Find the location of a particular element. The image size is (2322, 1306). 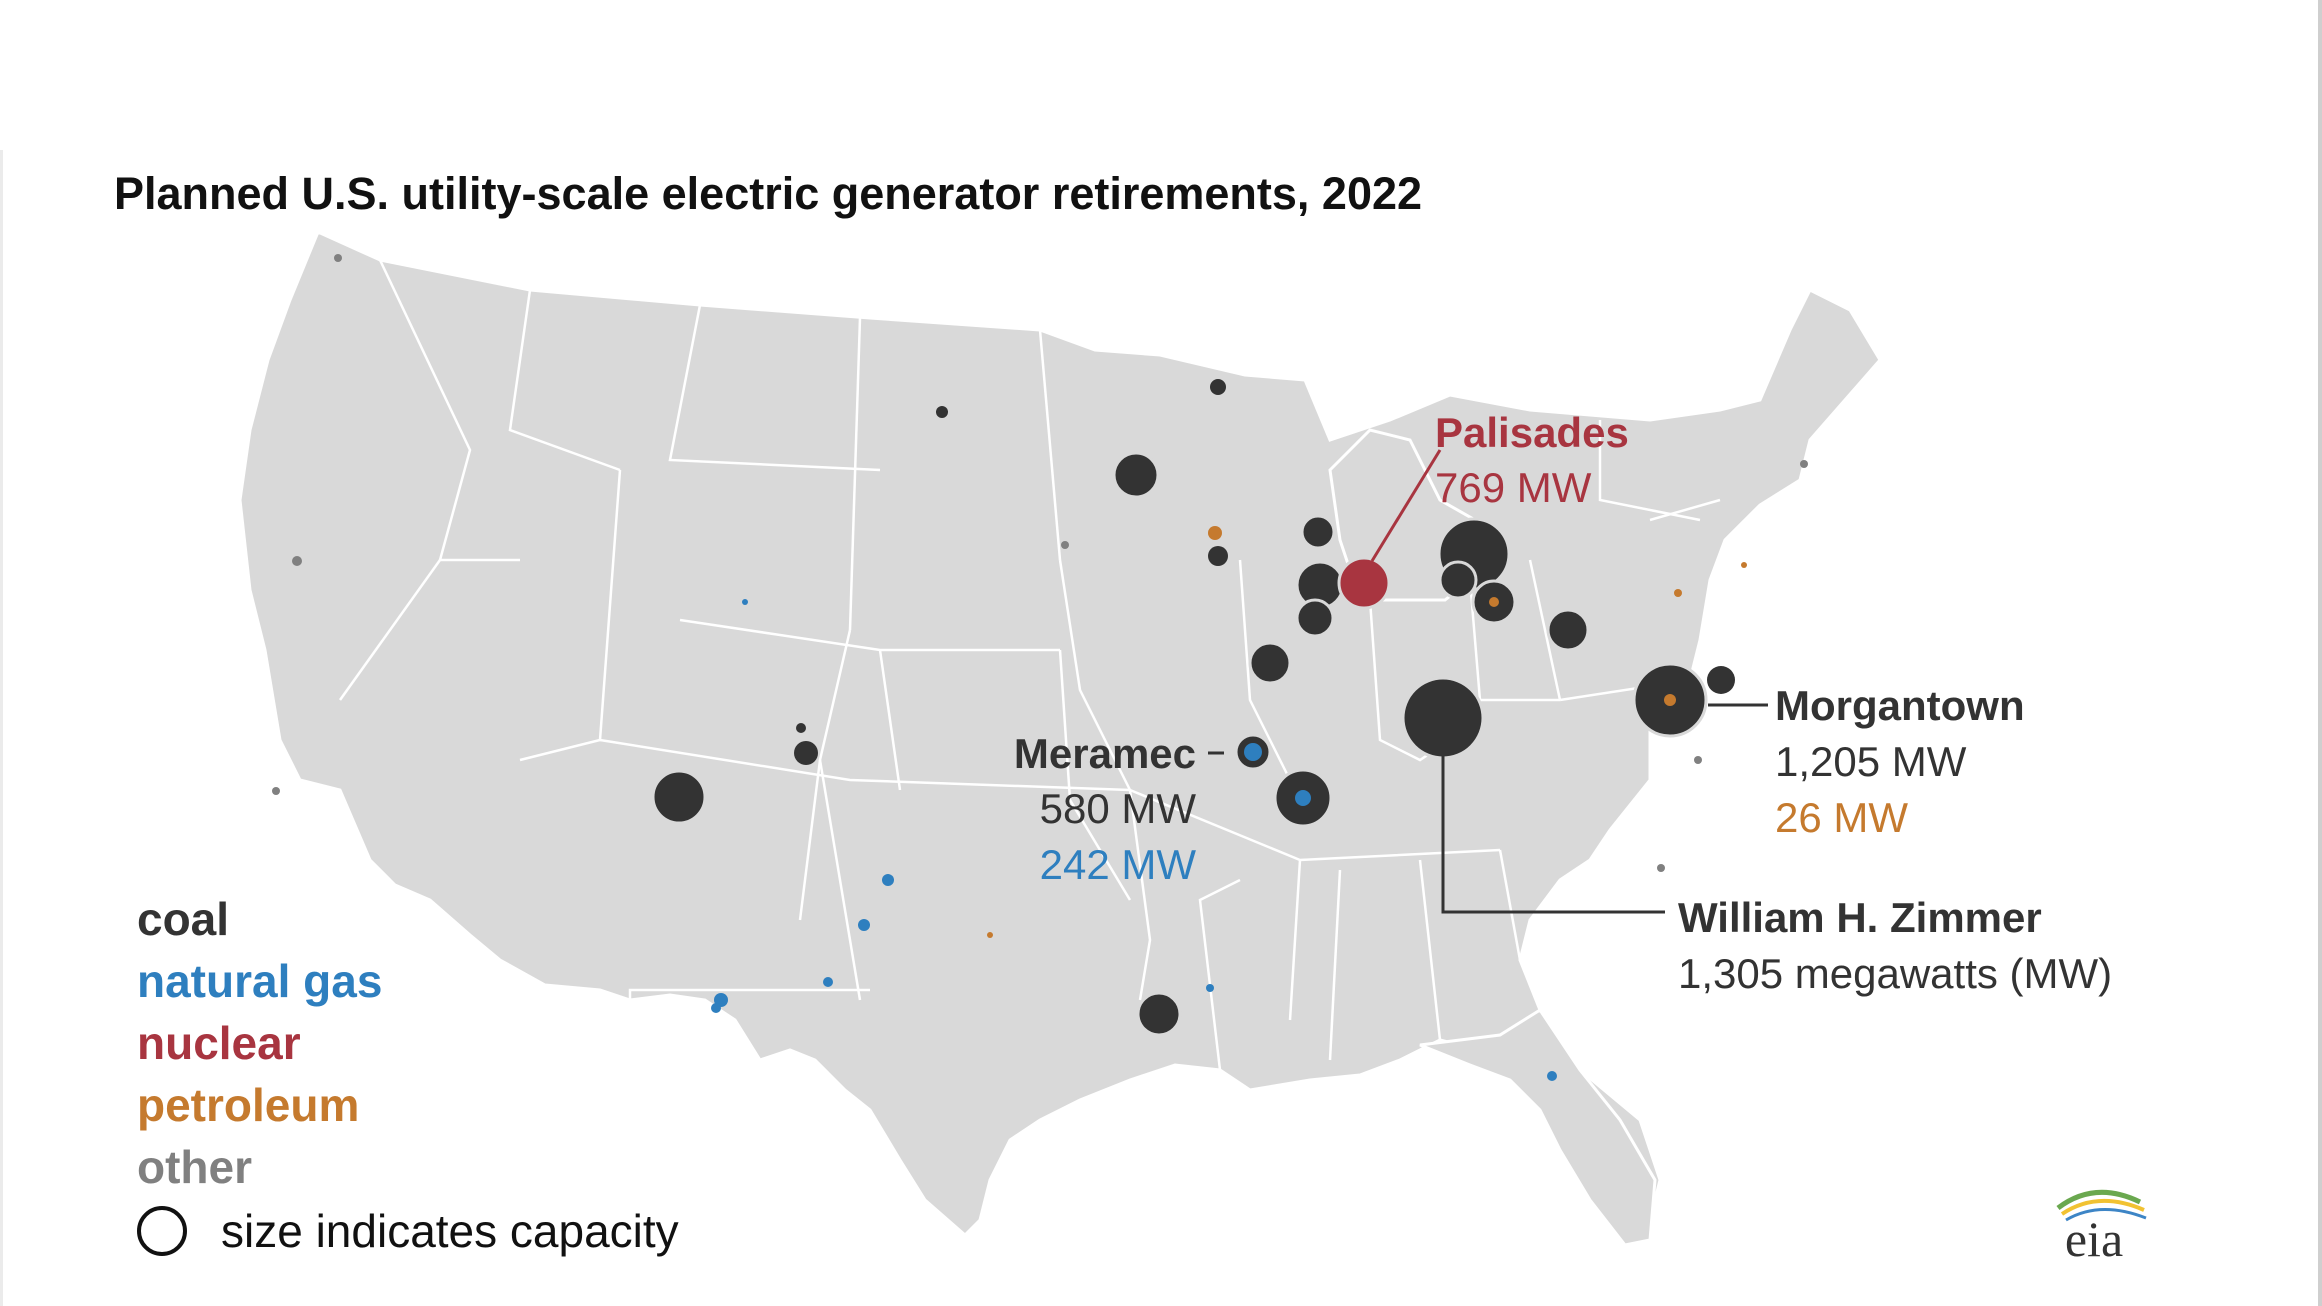

legend-coal: coal is located at coordinates (183, 919).